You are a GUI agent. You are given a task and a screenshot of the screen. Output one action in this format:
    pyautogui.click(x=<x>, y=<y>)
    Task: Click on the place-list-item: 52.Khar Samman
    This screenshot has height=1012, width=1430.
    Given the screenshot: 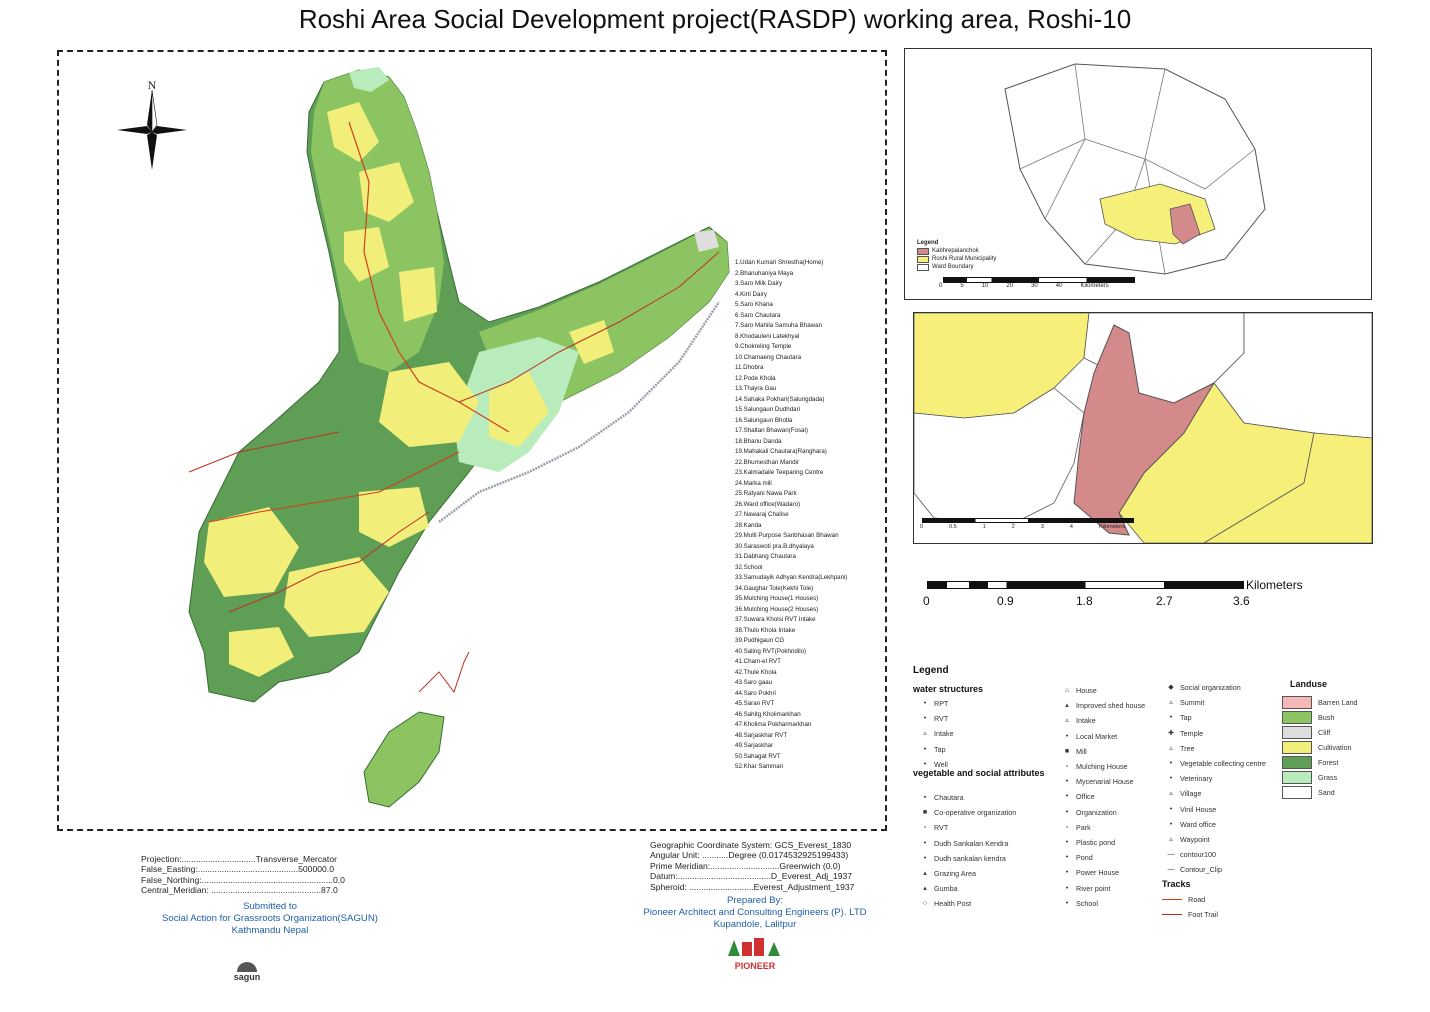 What is the action you would take?
    pyautogui.click(x=759, y=766)
    